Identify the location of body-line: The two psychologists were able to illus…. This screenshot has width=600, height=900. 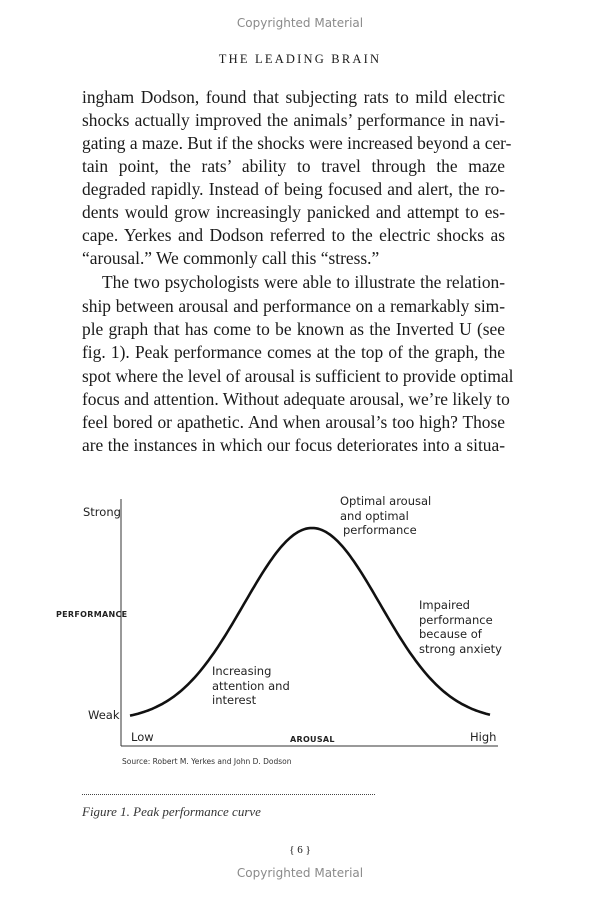
(303, 282).